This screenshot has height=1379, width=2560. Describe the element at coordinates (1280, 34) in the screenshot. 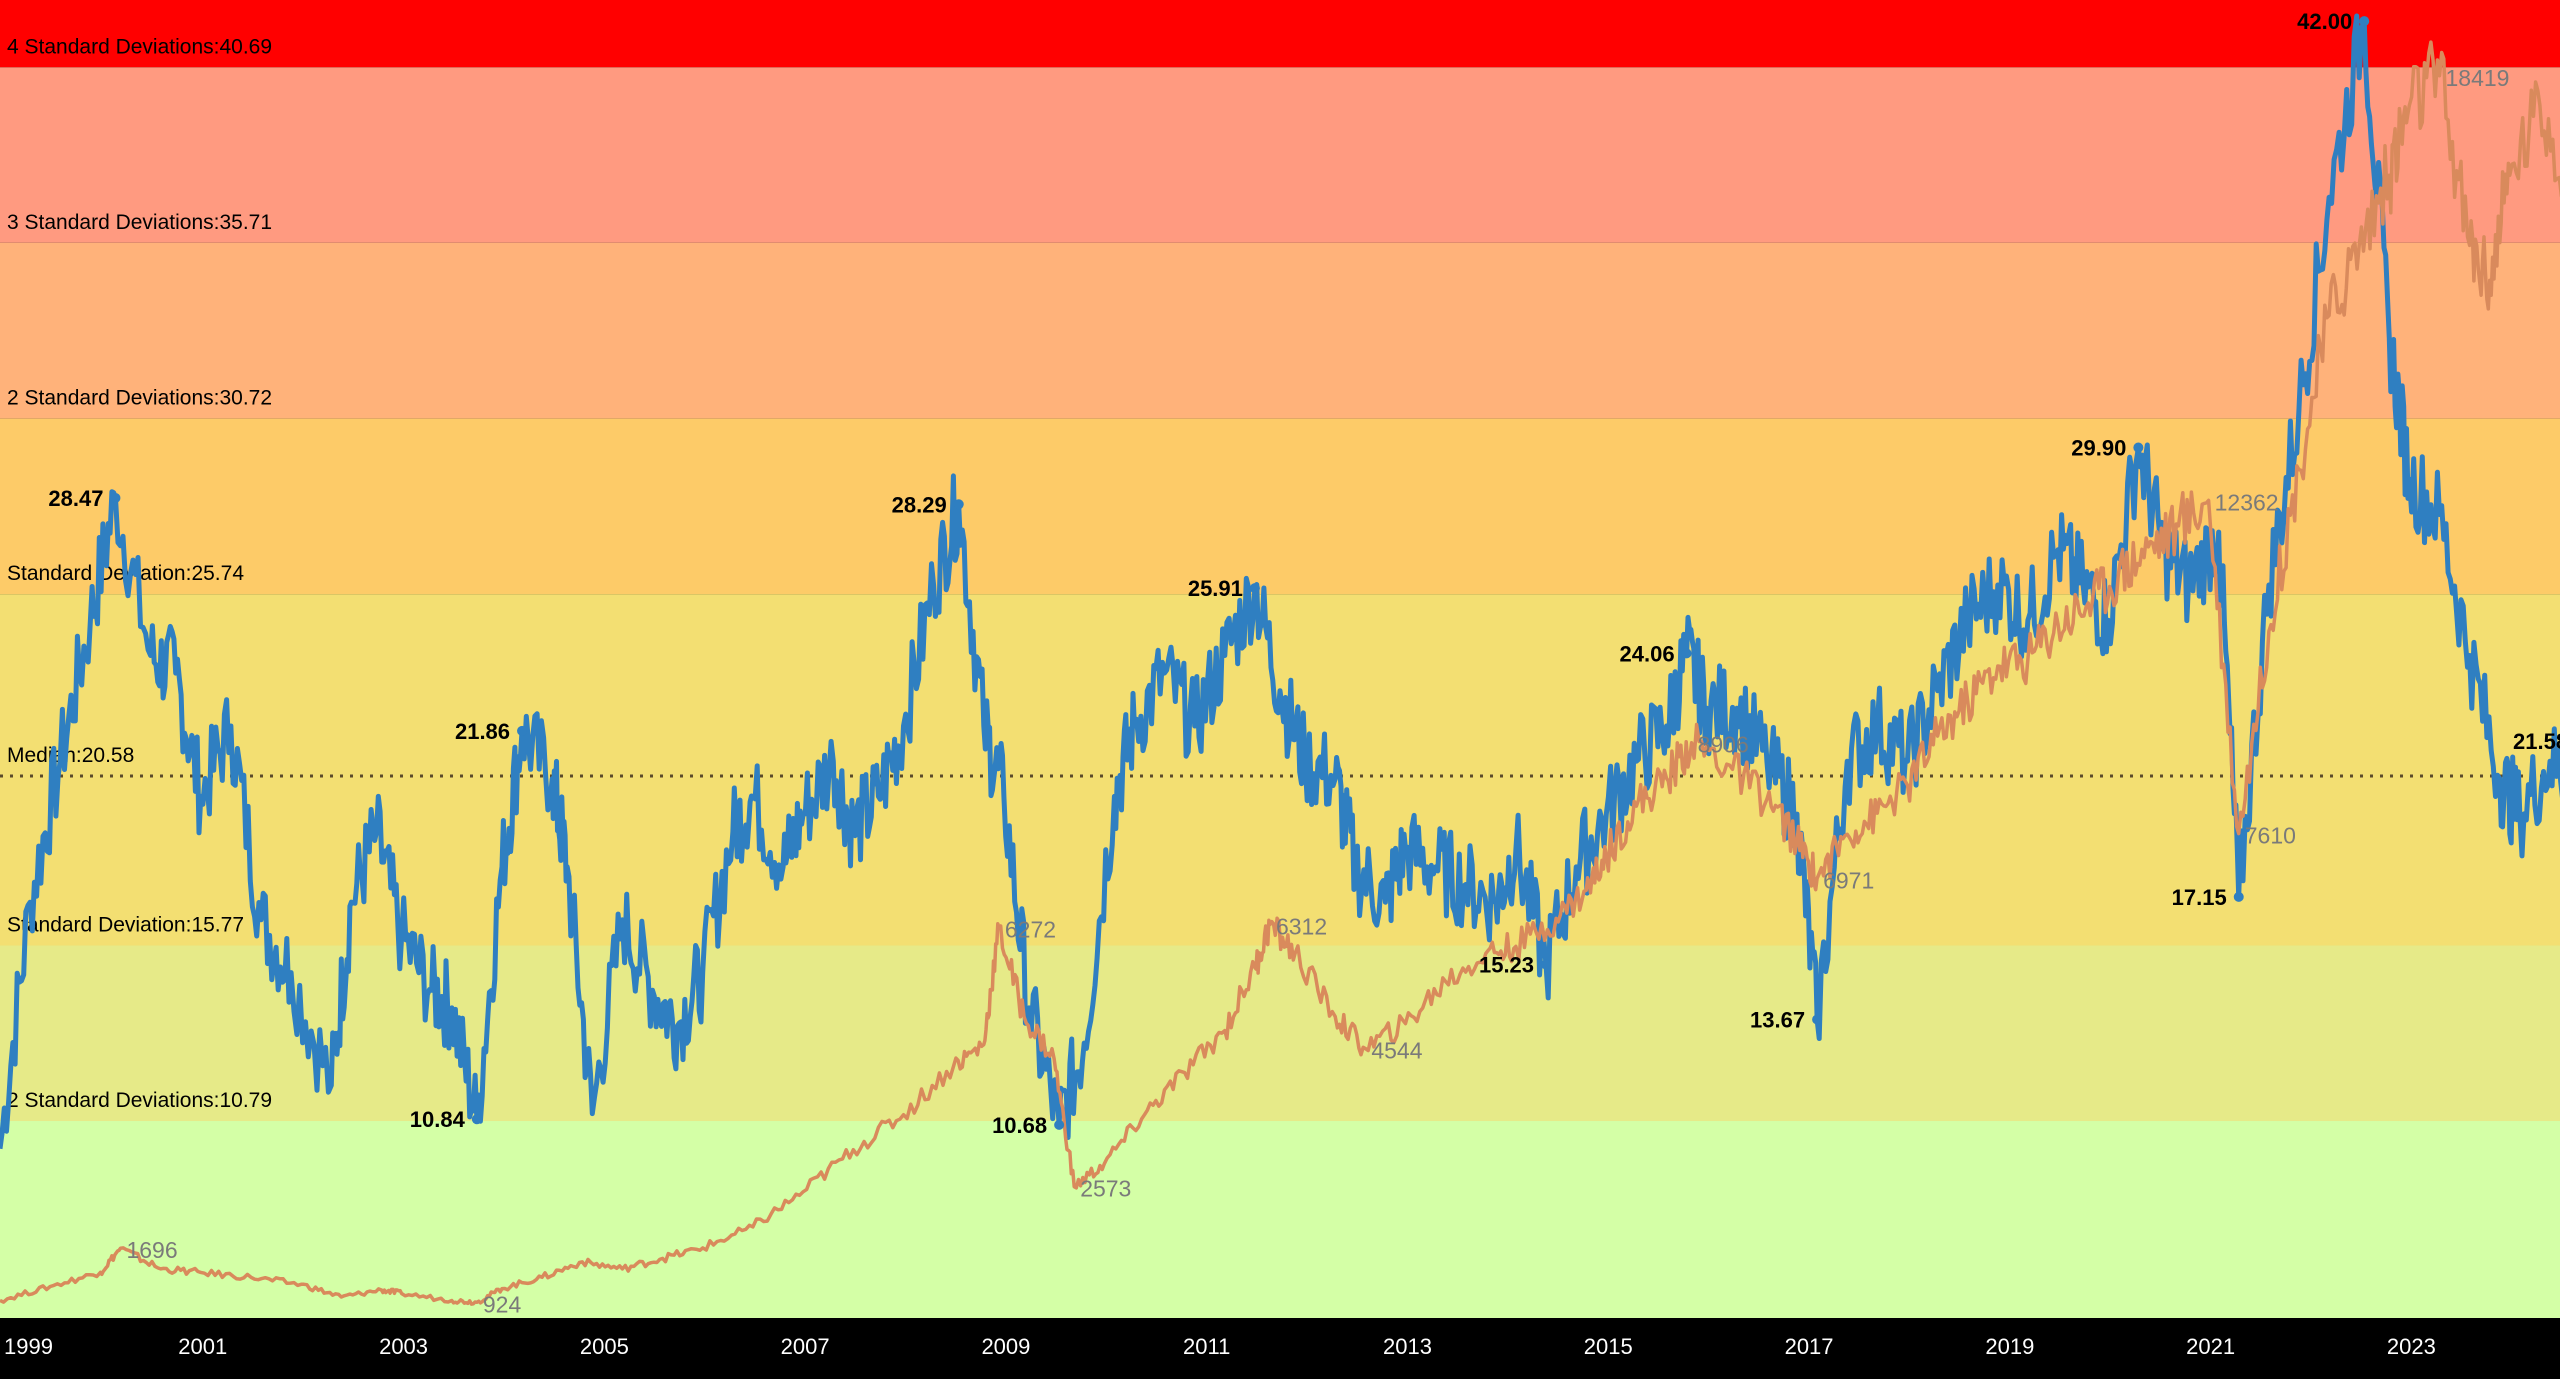

I see `band-above-4sd` at that location.